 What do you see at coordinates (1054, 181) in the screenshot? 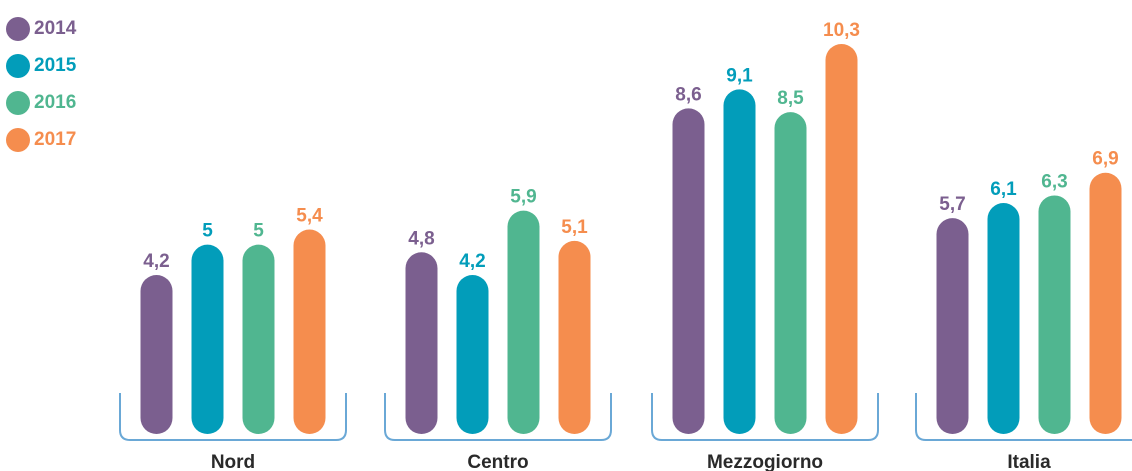
I see `data-label: 6,3` at bounding box center [1054, 181].